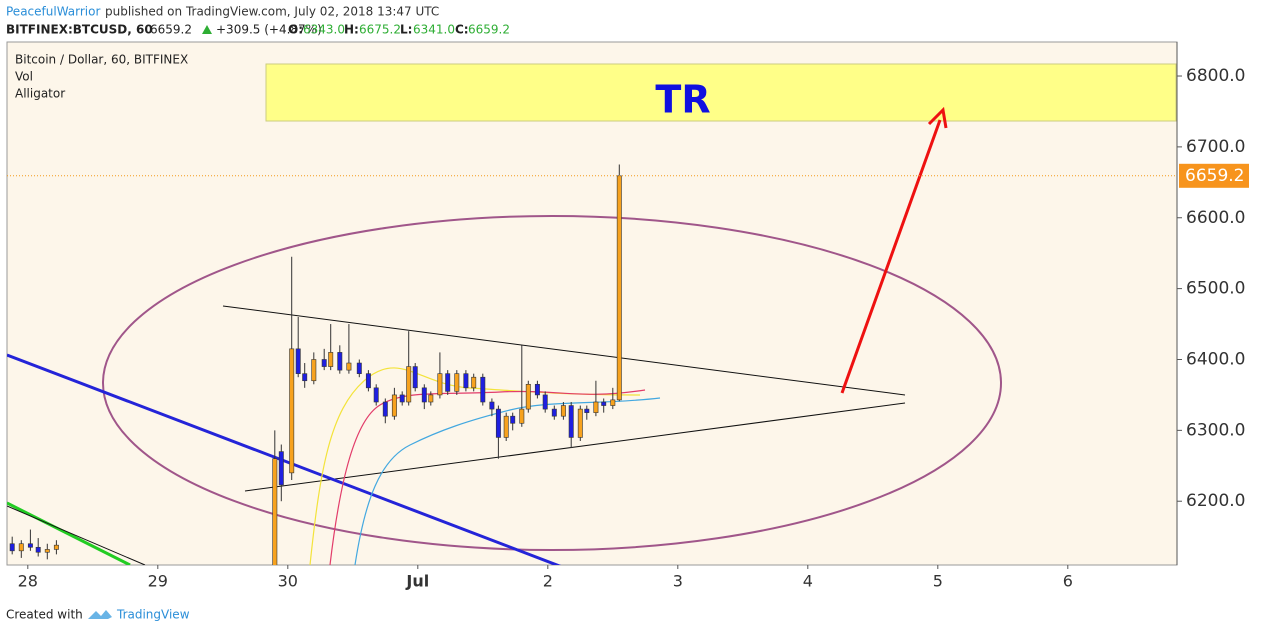 This screenshot has height=637, width=1274. I want to click on low: 6341.0, so click(434, 30).